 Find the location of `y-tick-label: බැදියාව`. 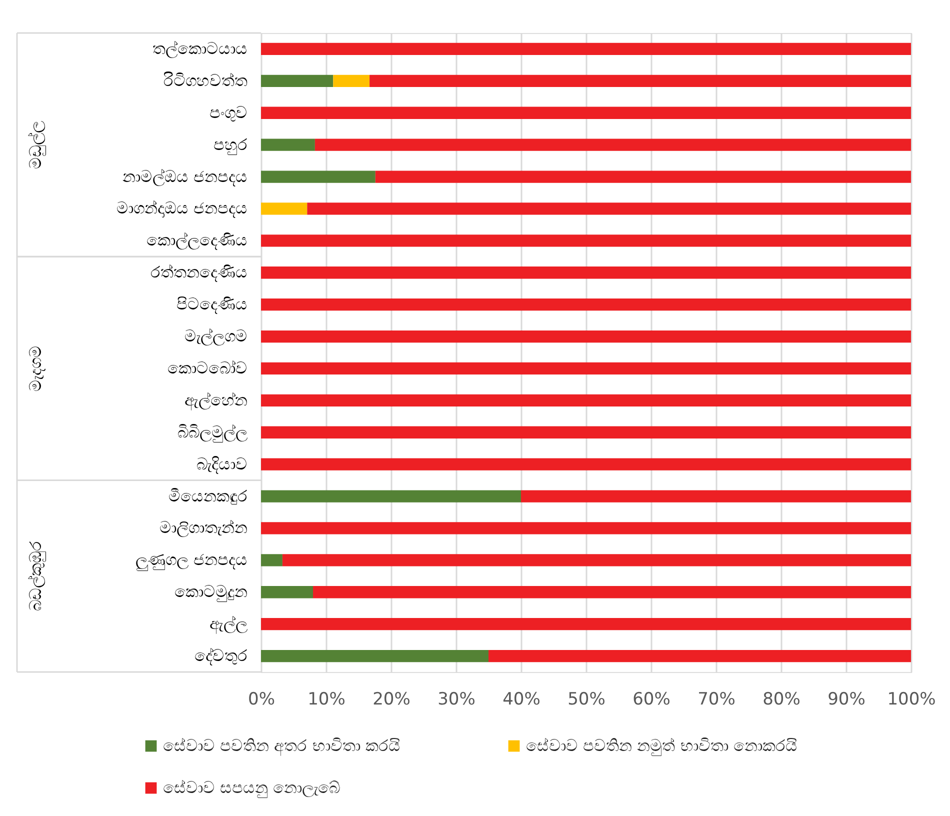

y-tick-label: බැදියාව is located at coordinates (222, 464).